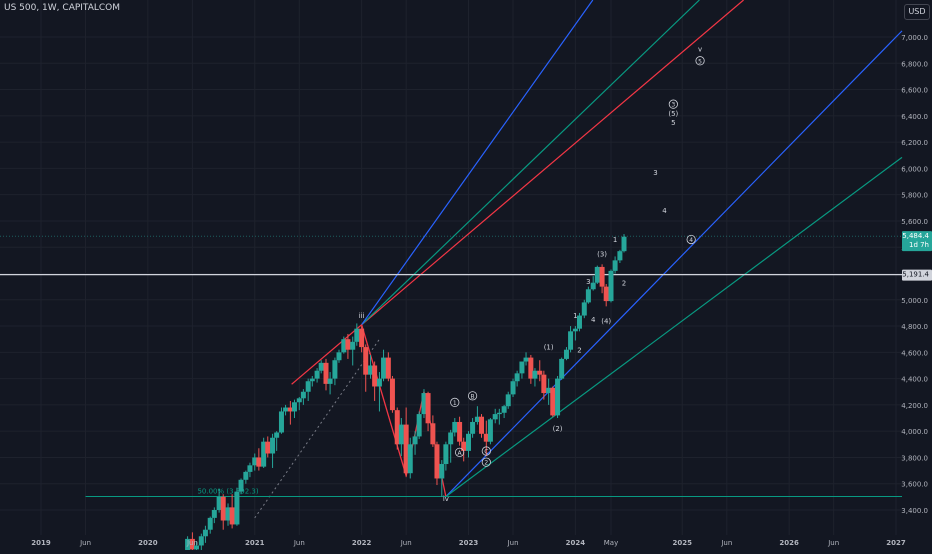  Describe the element at coordinates (673, 114) in the screenshot. I see `wave-label: (5)` at that location.